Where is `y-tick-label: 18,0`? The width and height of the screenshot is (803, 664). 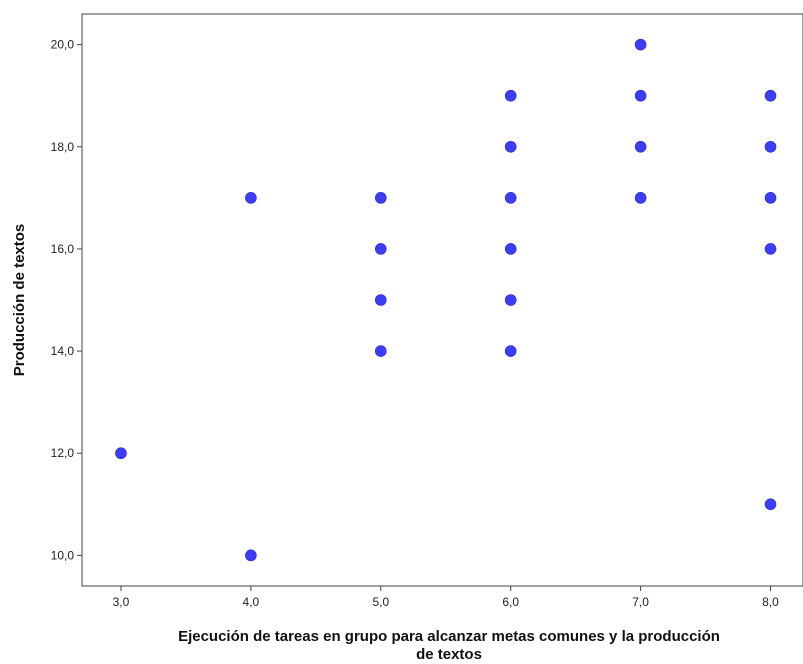
y-tick-label: 18,0 is located at coordinates (63, 147).